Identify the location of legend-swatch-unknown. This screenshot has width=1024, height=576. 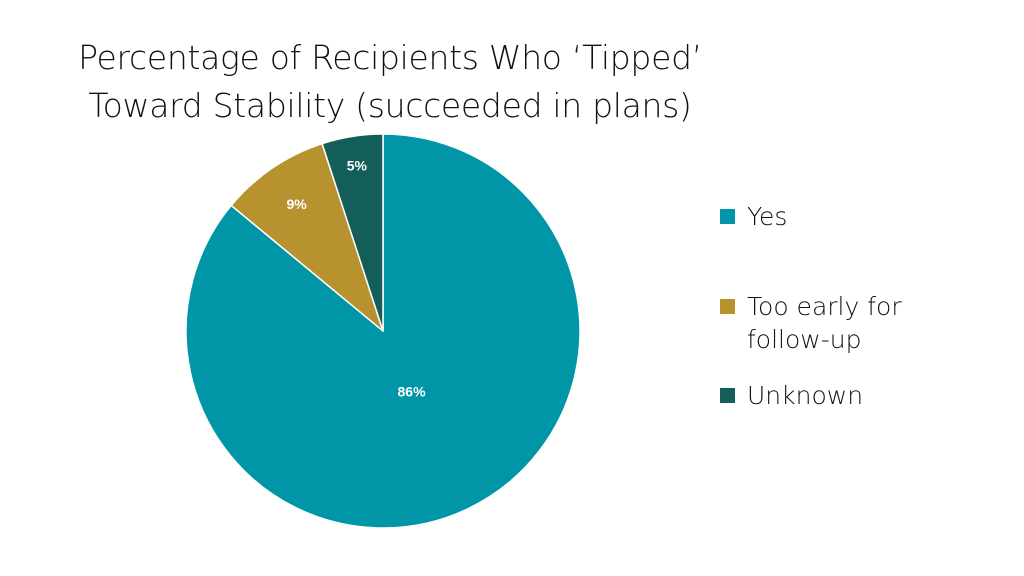
(727, 395).